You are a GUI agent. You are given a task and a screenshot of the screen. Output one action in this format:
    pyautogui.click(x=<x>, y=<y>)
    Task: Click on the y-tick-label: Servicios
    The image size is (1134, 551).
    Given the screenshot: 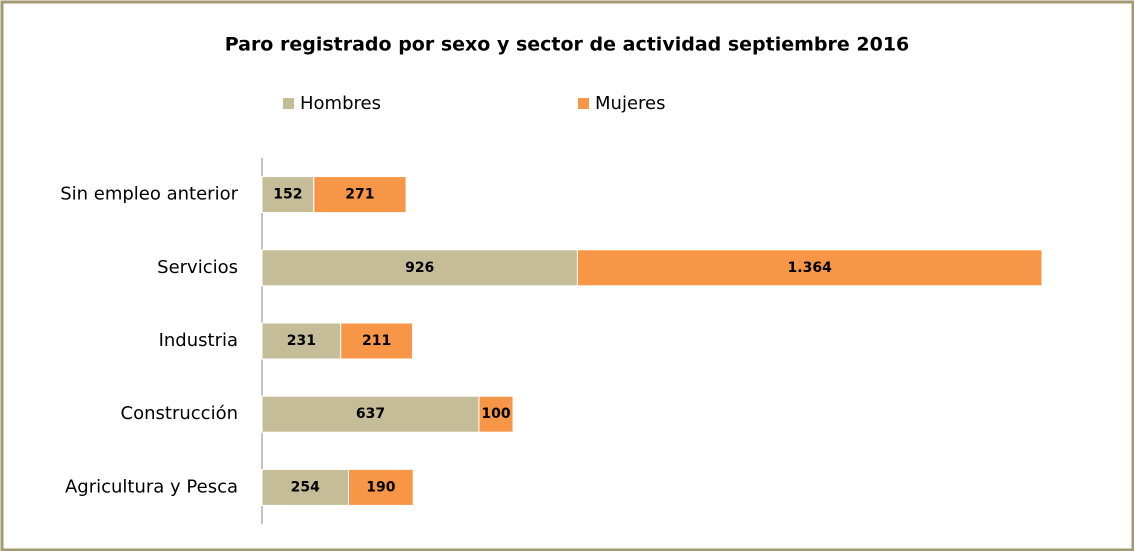 What is the action you would take?
    pyautogui.click(x=197, y=267)
    